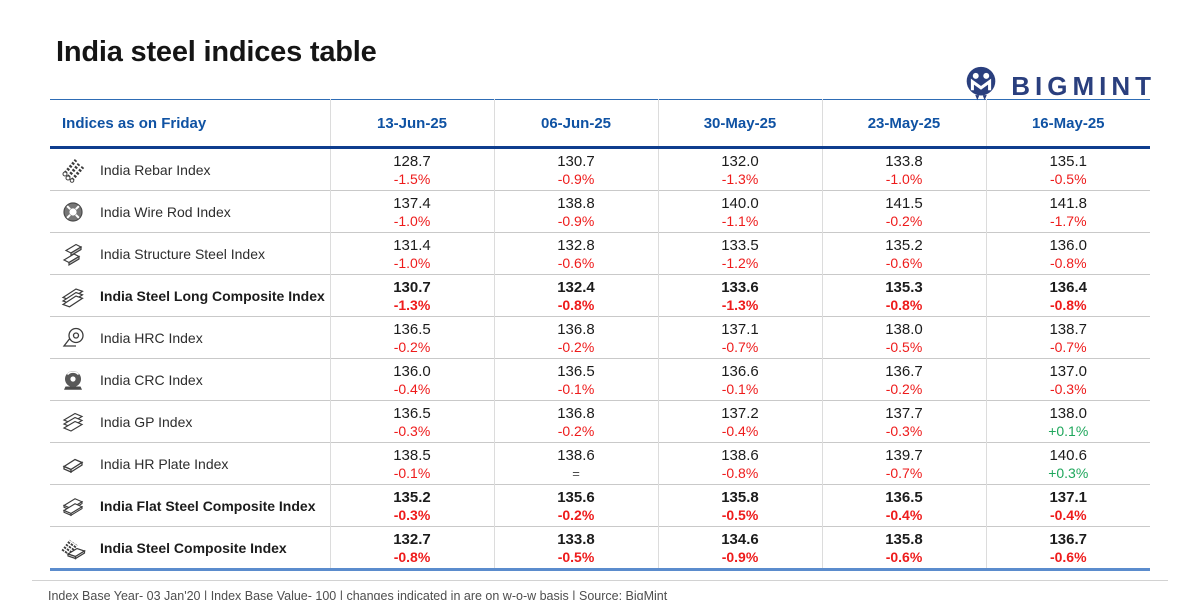 Image resolution: width=1200 pixels, height=600 pixels. I want to click on value-cell: 139.7 -0.7%, so click(904, 463).